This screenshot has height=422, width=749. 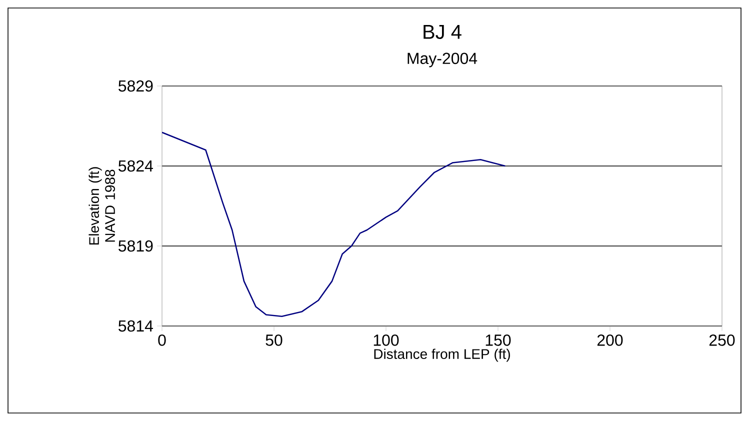 What do you see at coordinates (610, 340) in the screenshot?
I see `x-tick-label: 200` at bounding box center [610, 340].